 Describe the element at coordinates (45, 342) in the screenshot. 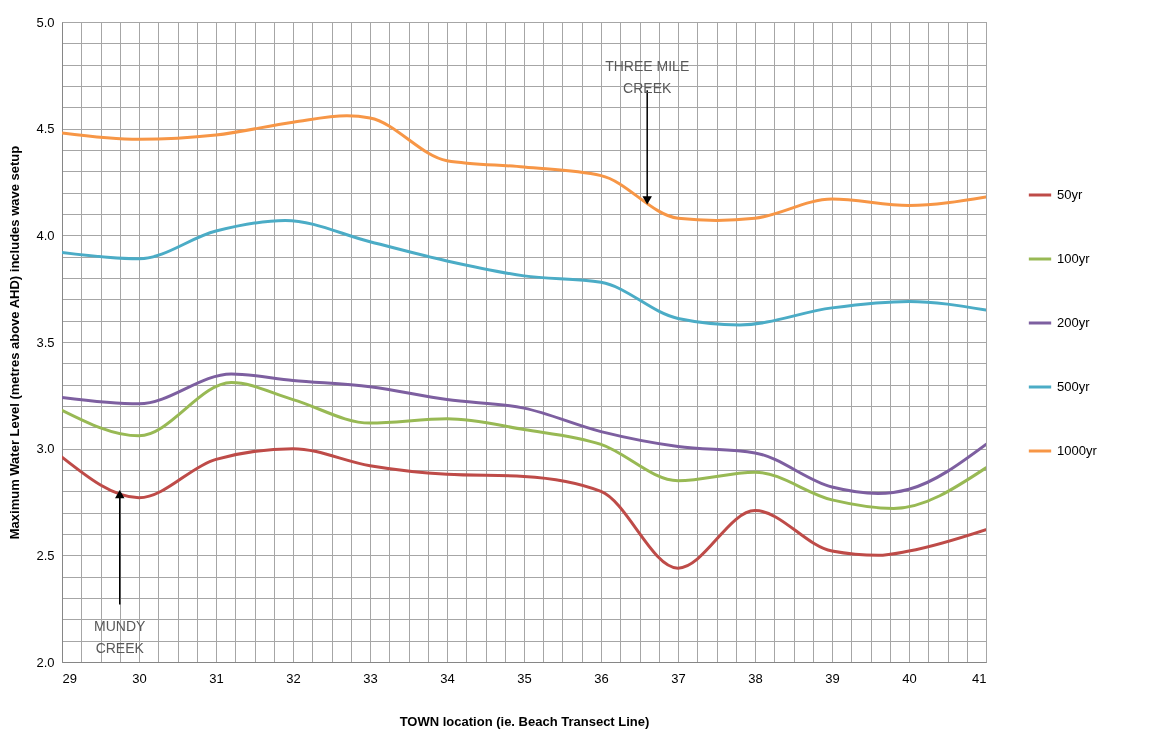

I see `y-tick-label: 3.5` at that location.